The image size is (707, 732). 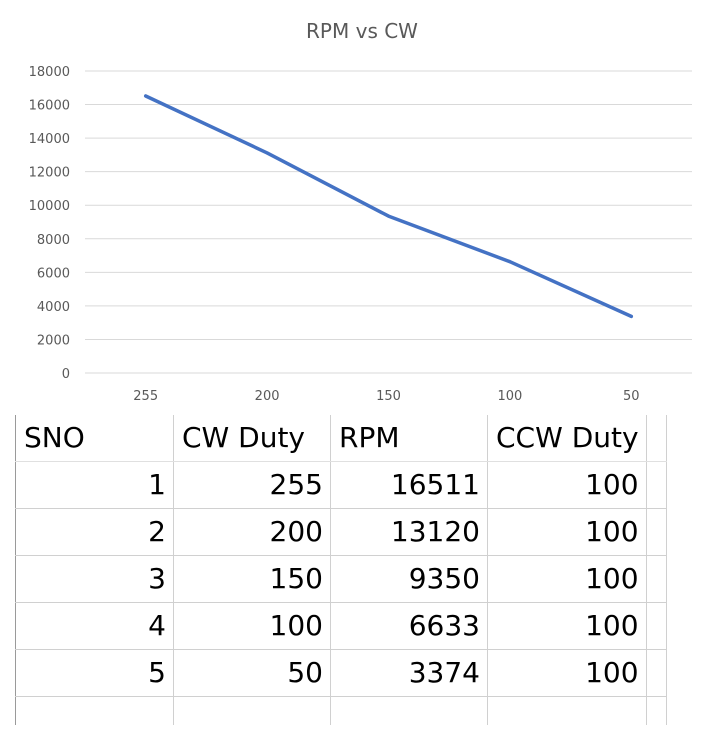 I want to click on y-tick-label: 18000, so click(x=49, y=72).